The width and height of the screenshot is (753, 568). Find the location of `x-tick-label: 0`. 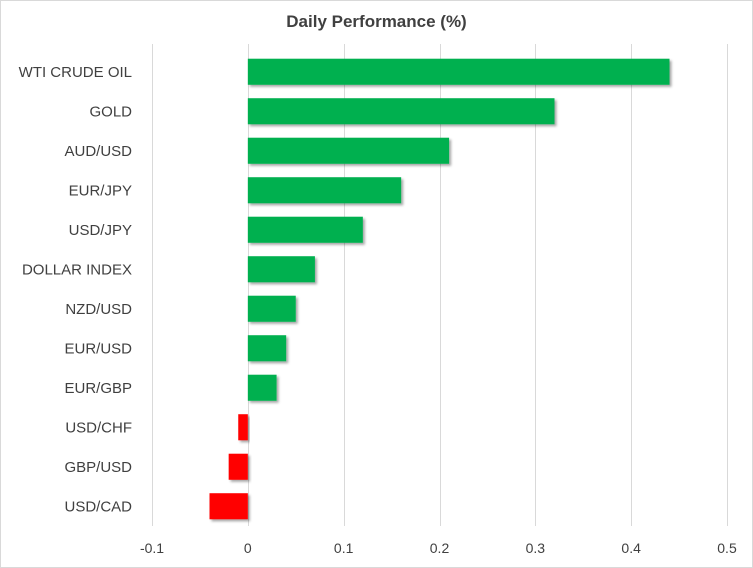

x-tick-label: 0 is located at coordinates (248, 548).